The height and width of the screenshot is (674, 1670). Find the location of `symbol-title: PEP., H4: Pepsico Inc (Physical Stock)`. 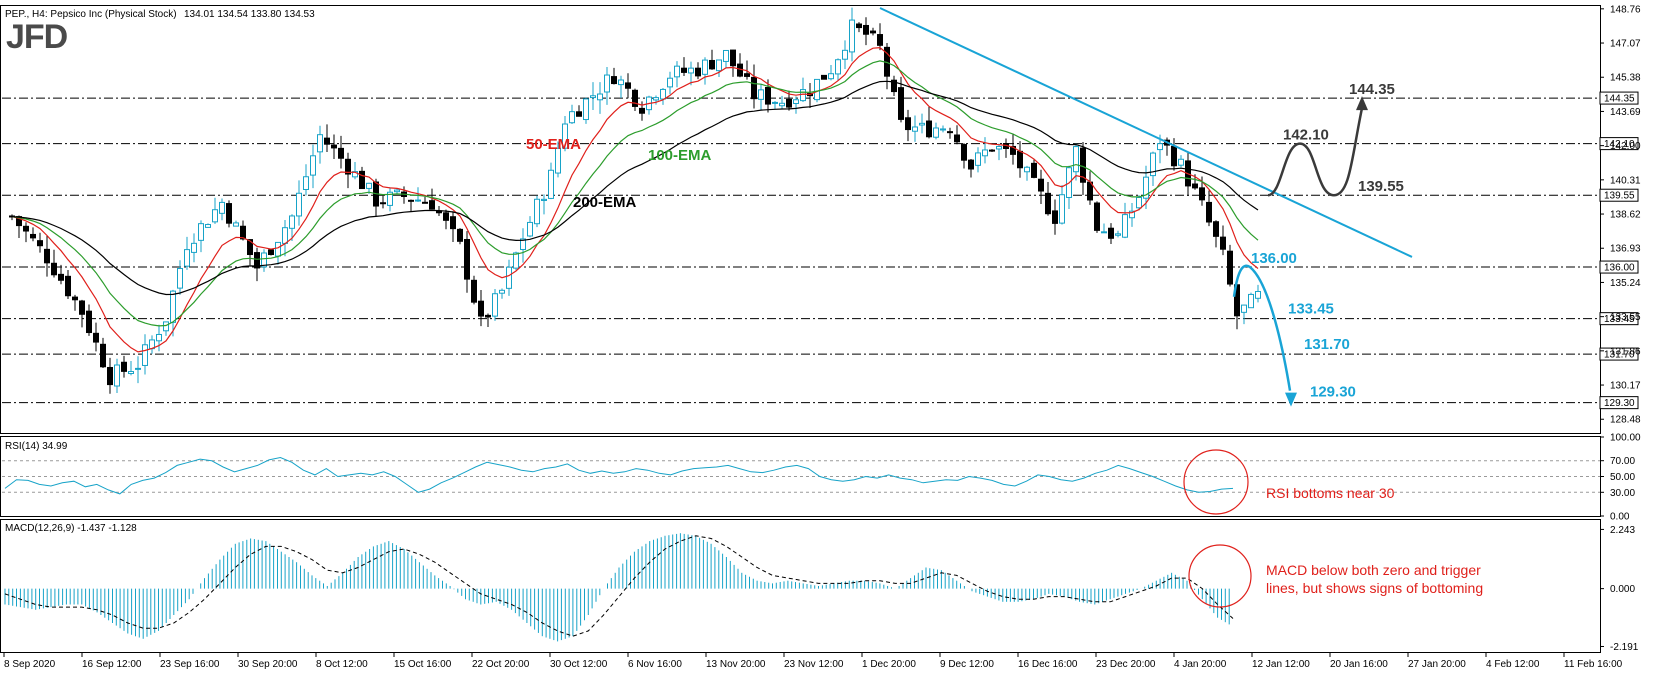

symbol-title: PEP., H4: Pepsico Inc (Physical Stock) is located at coordinates (91, 14).